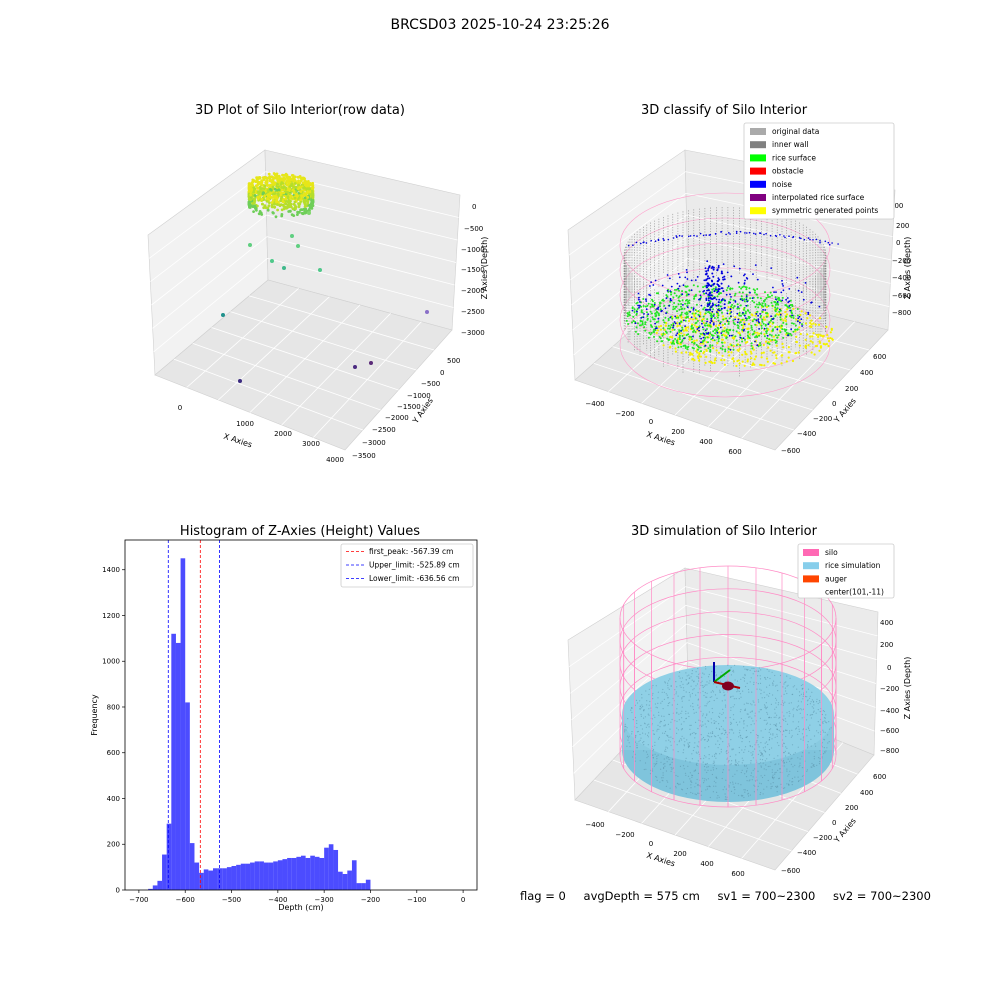 The height and width of the screenshot is (1000, 1000). I want to click on plot1-grid, so click(303, 304).